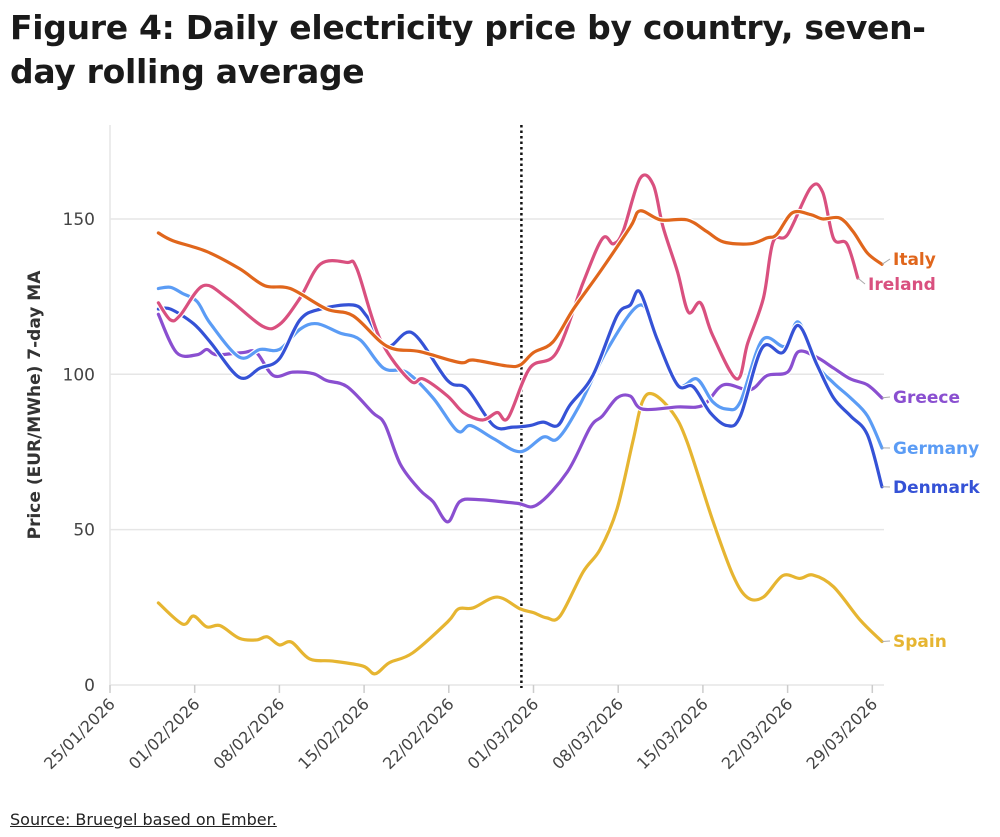 The width and height of the screenshot is (1000, 837). What do you see at coordinates (84, 531) in the screenshot?
I see `y-tick-label: 50` at bounding box center [84, 531].